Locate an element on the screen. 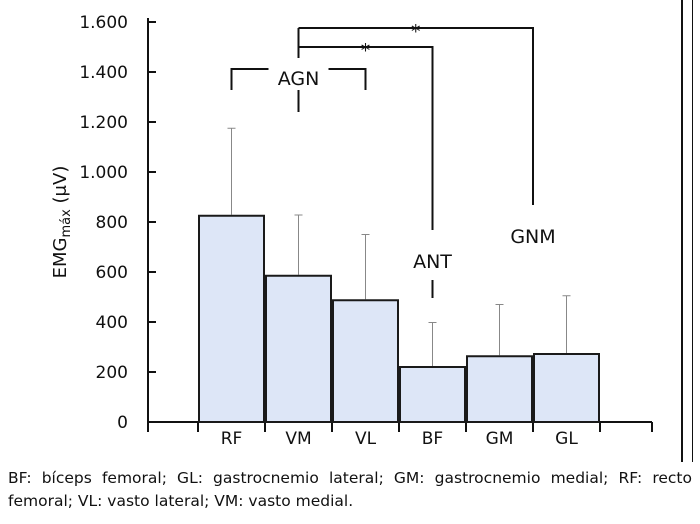 The width and height of the screenshot is (700, 524). agn-bracket-left is located at coordinates (249, 79).